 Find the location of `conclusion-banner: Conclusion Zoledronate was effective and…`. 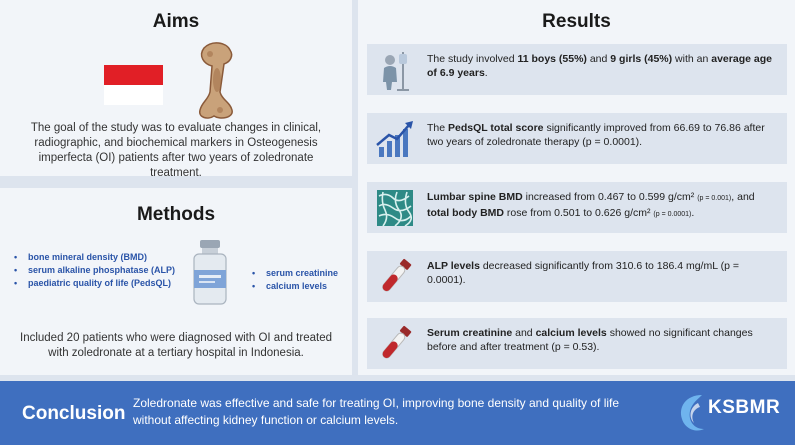

conclusion-banner: Conclusion Zoledronate was effective and… is located at coordinates (397, 413).